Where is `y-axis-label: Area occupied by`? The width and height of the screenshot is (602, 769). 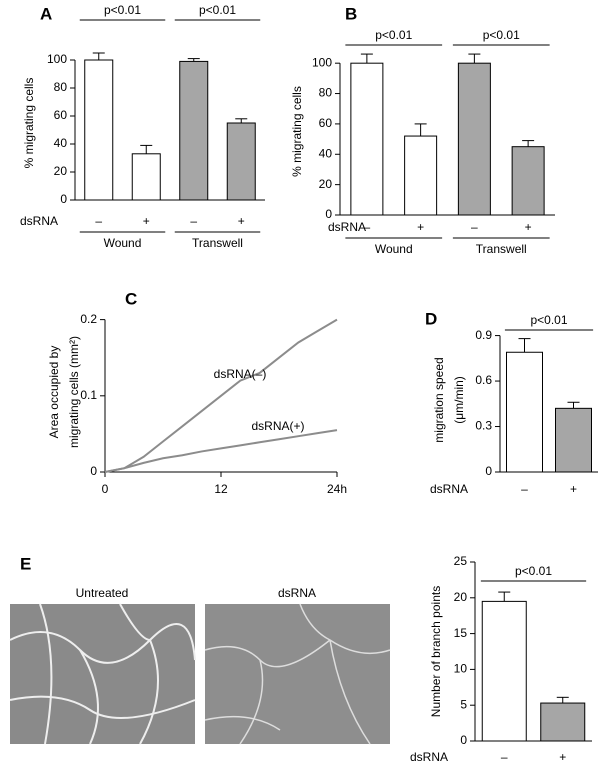 y-axis-label: Area occupied by is located at coordinates (54, 392).